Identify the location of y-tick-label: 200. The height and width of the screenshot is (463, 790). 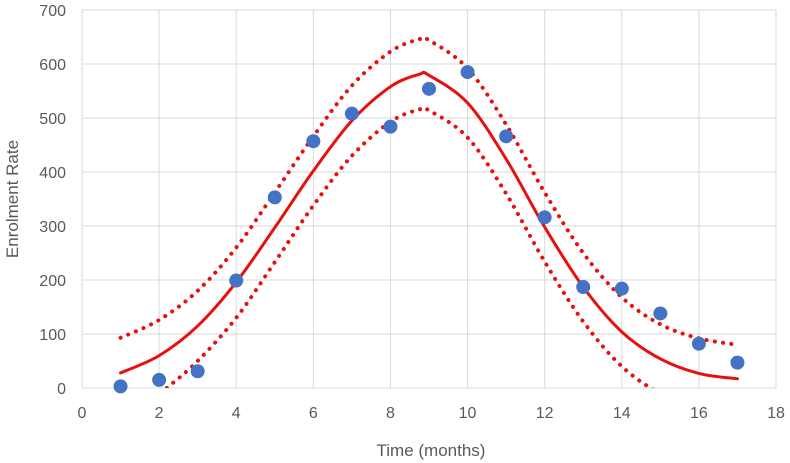
(52, 281).